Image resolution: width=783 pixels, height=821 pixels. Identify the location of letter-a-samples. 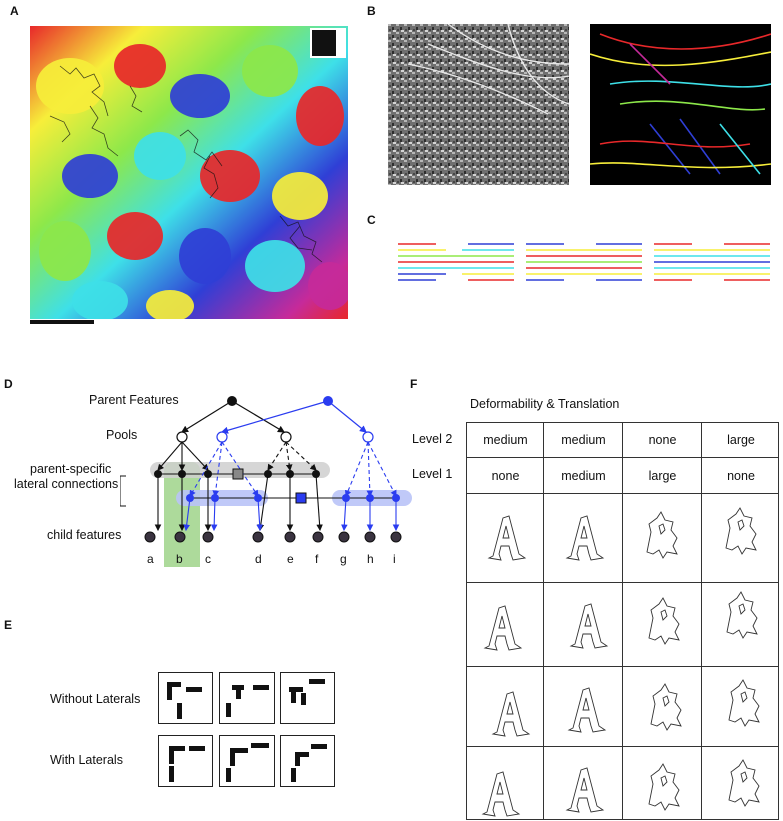
(621, 662).